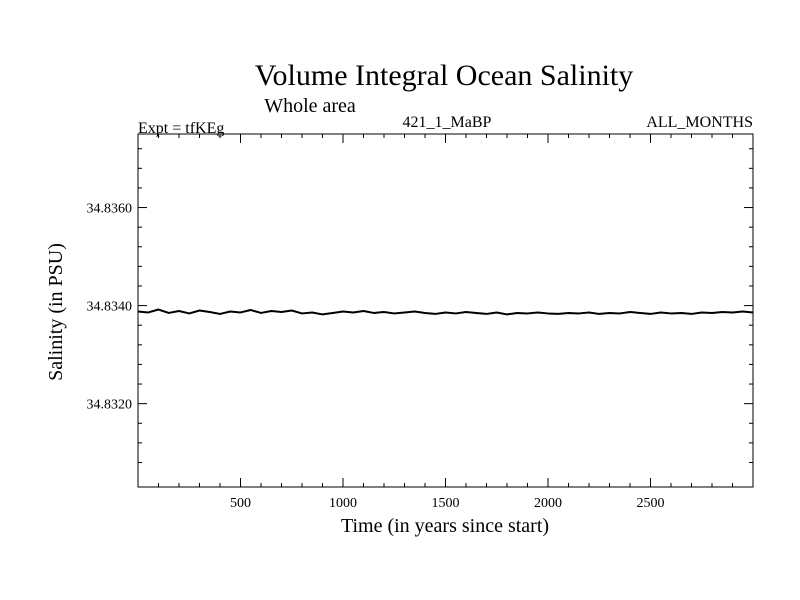  Describe the element at coordinates (651, 503) in the screenshot. I see `x-tick-label: 2500` at that location.